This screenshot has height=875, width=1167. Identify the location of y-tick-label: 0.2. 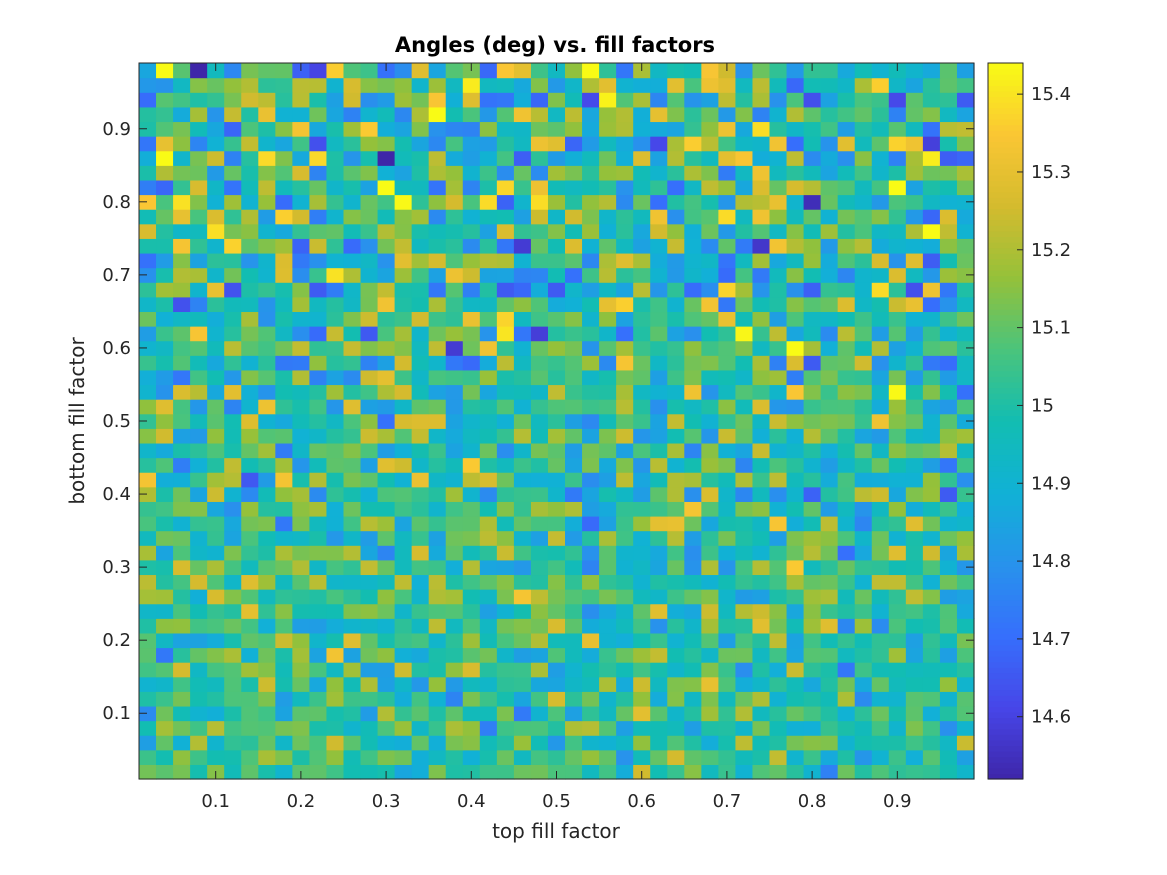
(116, 640).